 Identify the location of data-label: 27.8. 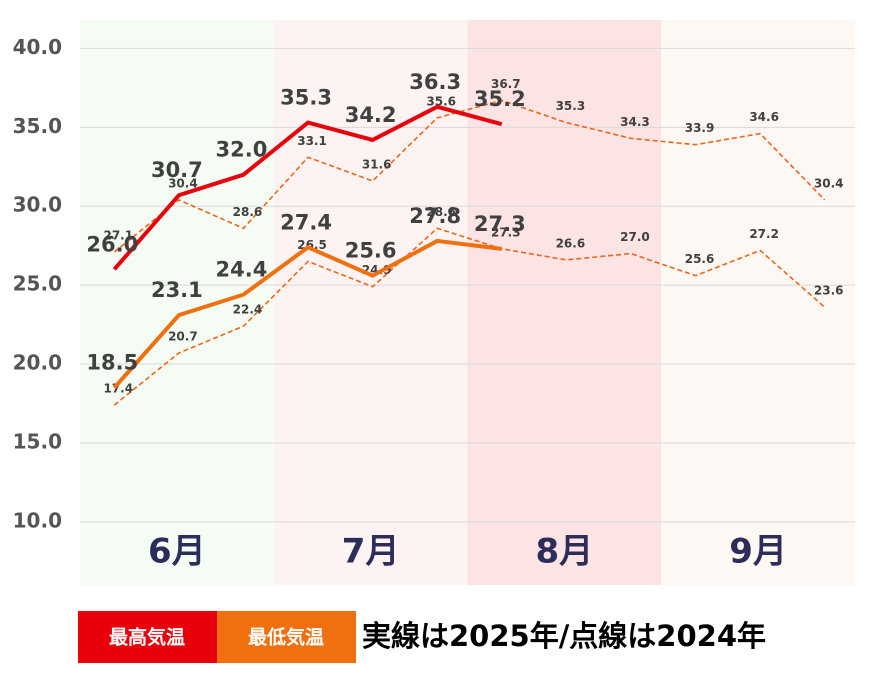
(435, 216).